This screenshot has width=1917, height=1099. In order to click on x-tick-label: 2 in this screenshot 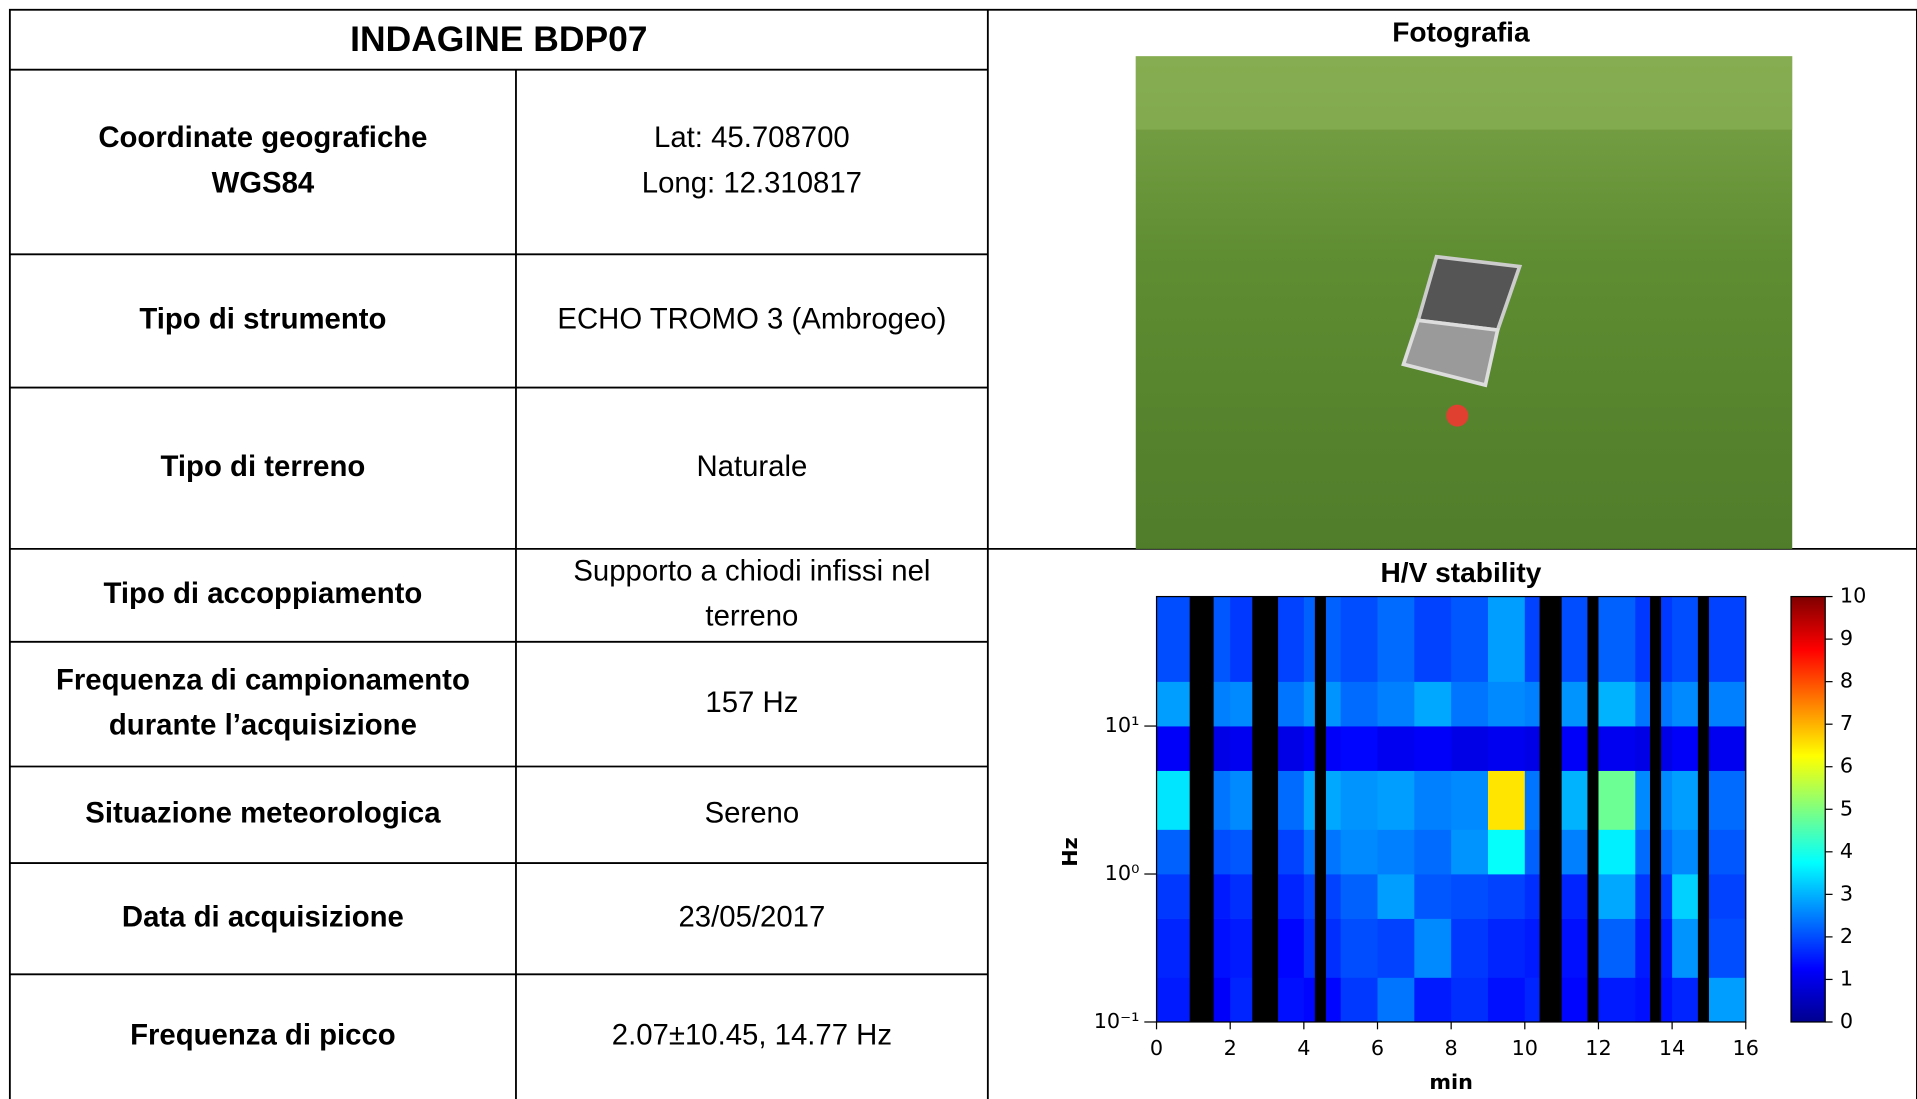, I will do `click(1230, 1048)`.